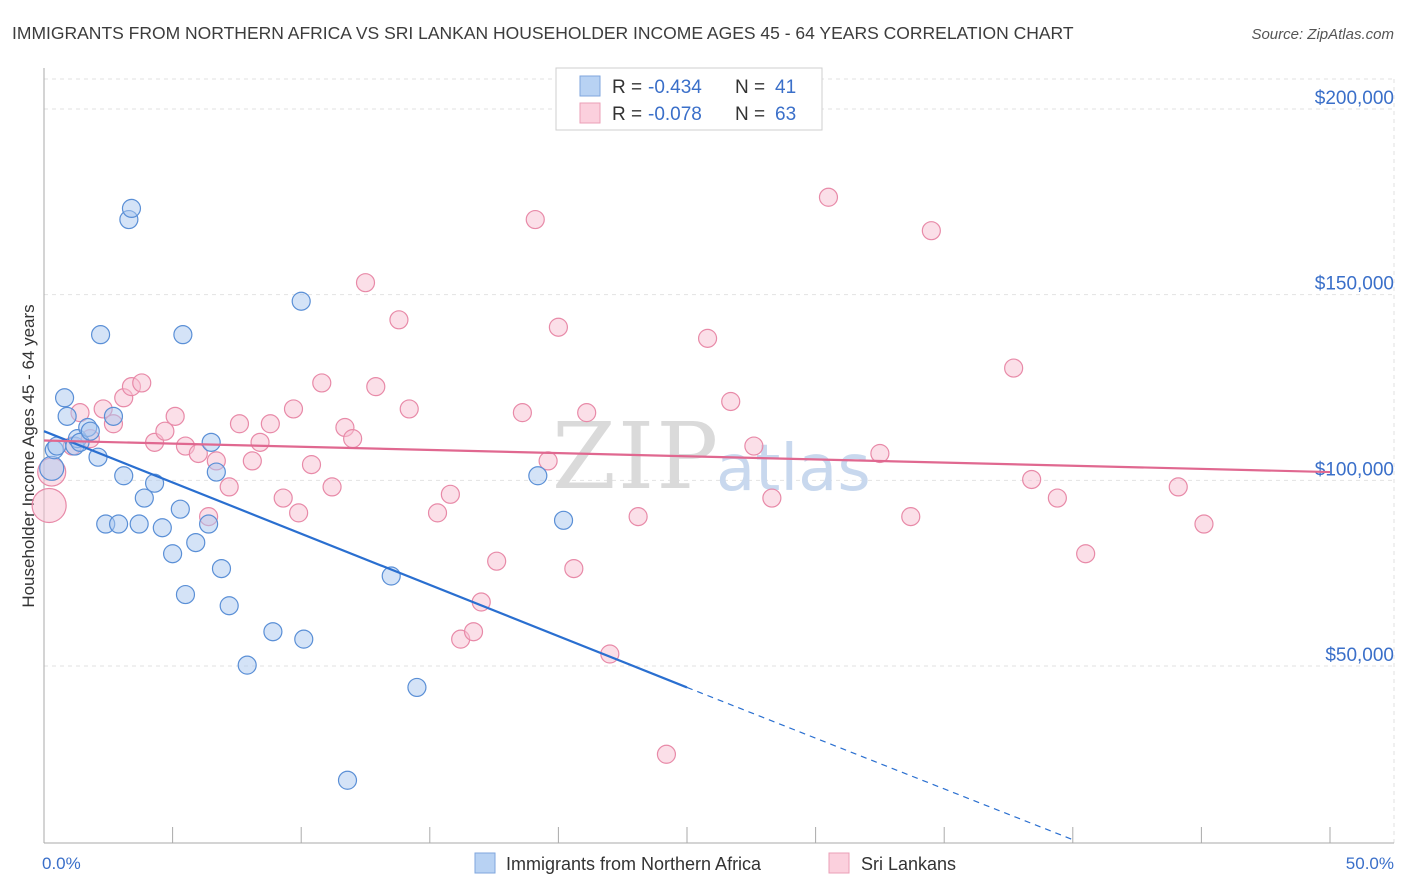  Describe the element at coordinates (365, 559) in the screenshot. I see `trend-line-northern-africa` at that location.